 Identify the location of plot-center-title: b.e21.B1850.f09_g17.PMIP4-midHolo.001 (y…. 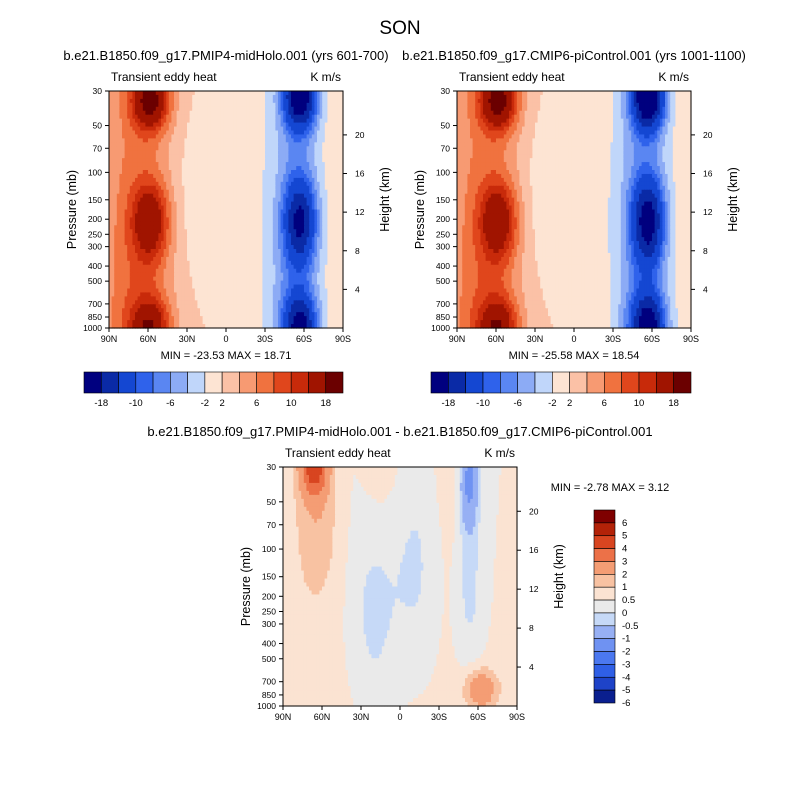
(225, 55).